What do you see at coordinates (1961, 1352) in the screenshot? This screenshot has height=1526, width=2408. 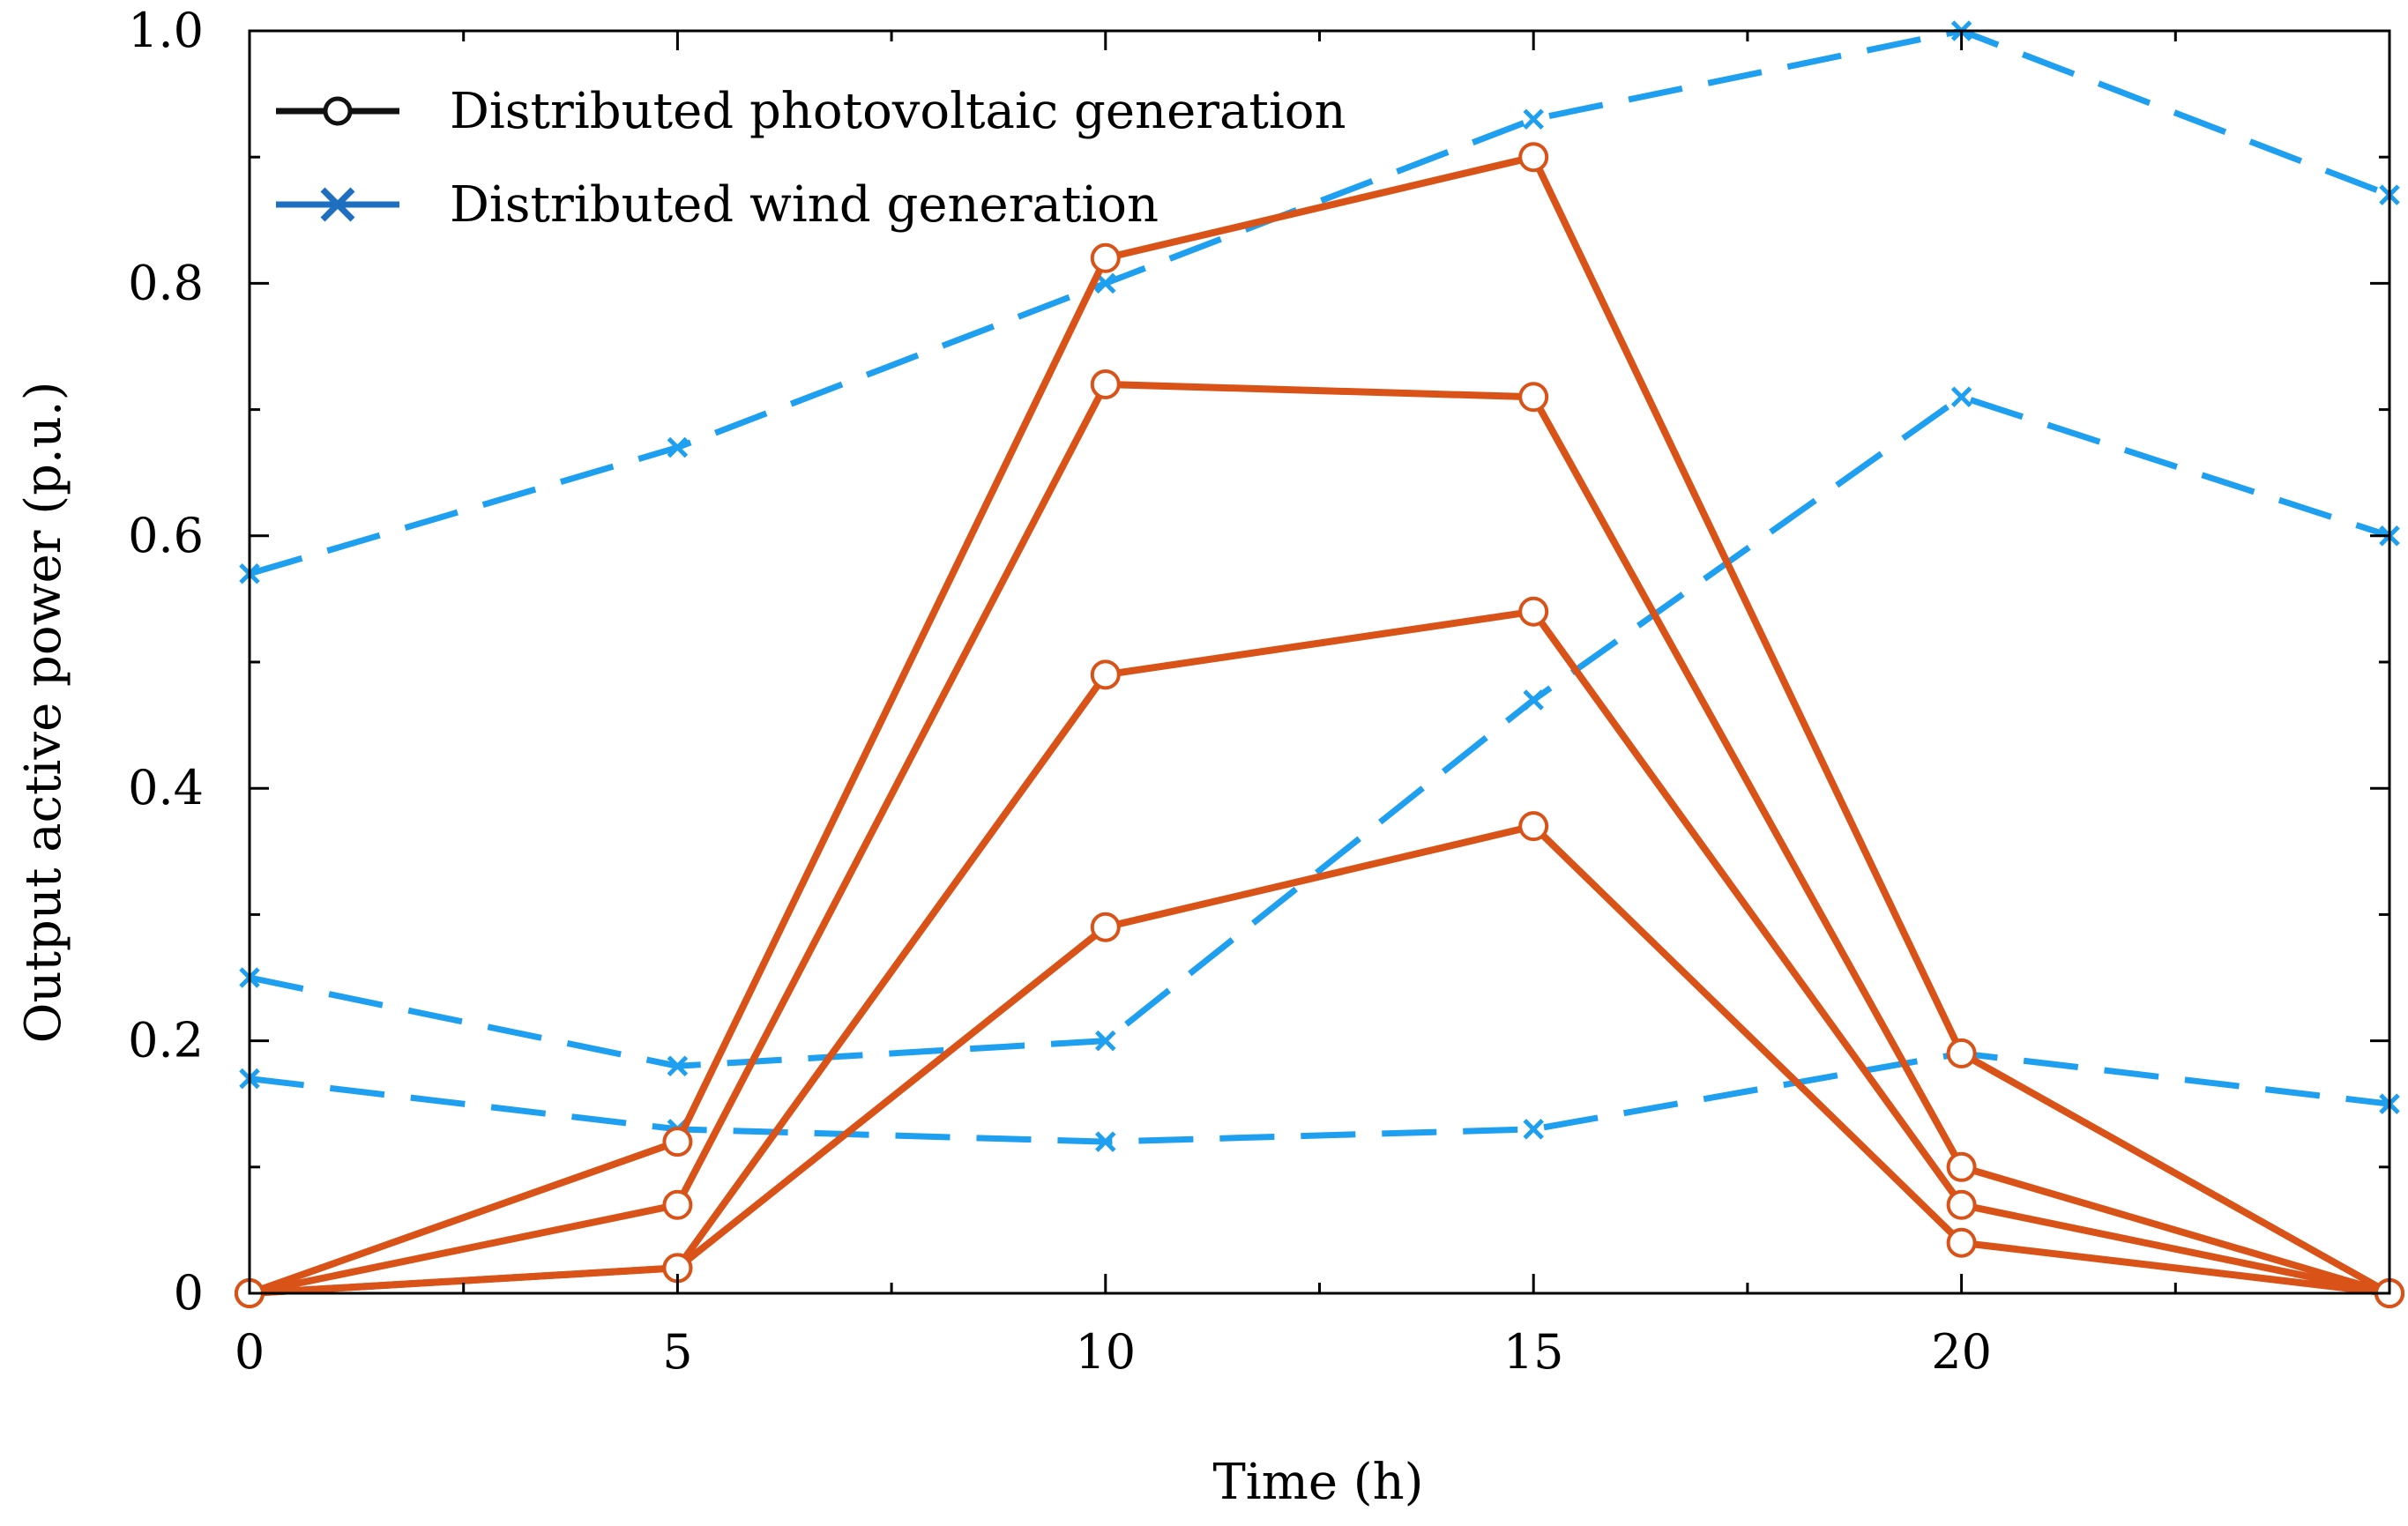 I see `x-tick-label: 20` at bounding box center [1961, 1352].